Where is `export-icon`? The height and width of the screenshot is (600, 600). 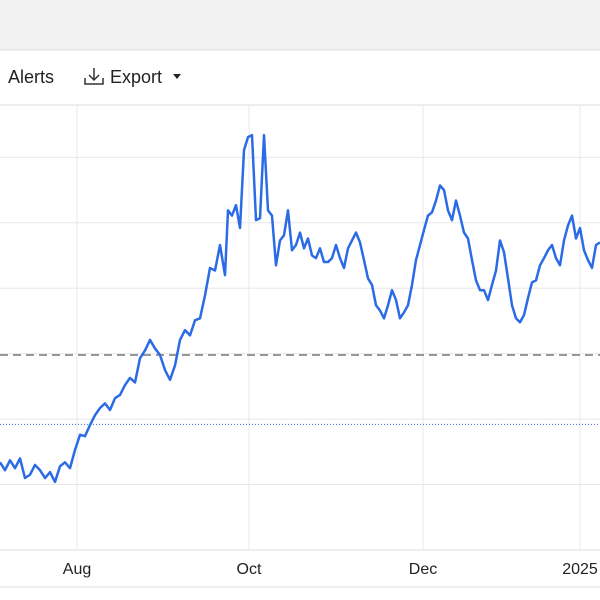 export-icon is located at coordinates (94, 76).